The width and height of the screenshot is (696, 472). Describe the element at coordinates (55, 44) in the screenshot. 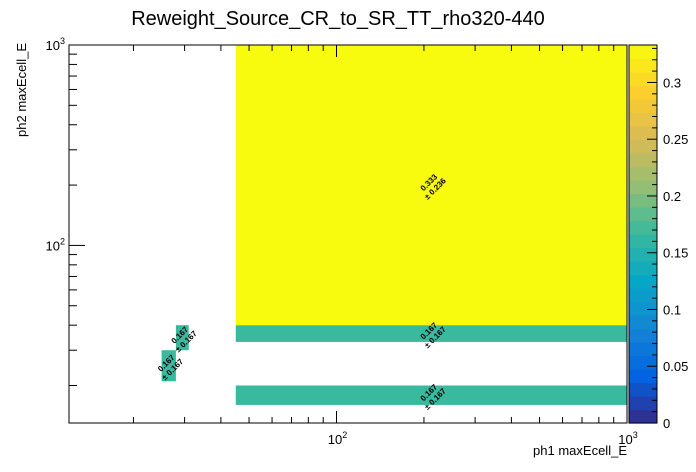

I see `y-tick-label: 10³` at that location.